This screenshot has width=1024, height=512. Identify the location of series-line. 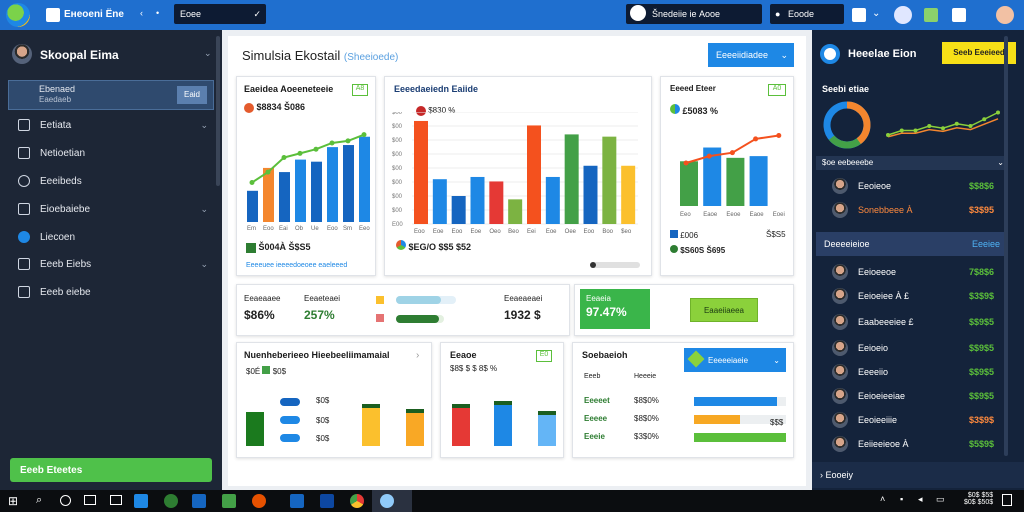
(308, 158).